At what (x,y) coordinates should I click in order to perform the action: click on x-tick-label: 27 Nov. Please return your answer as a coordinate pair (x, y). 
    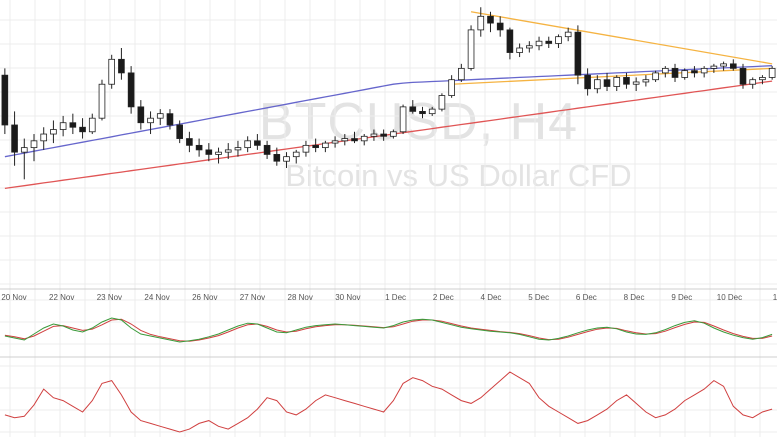
    Looking at the image, I should click on (252, 297).